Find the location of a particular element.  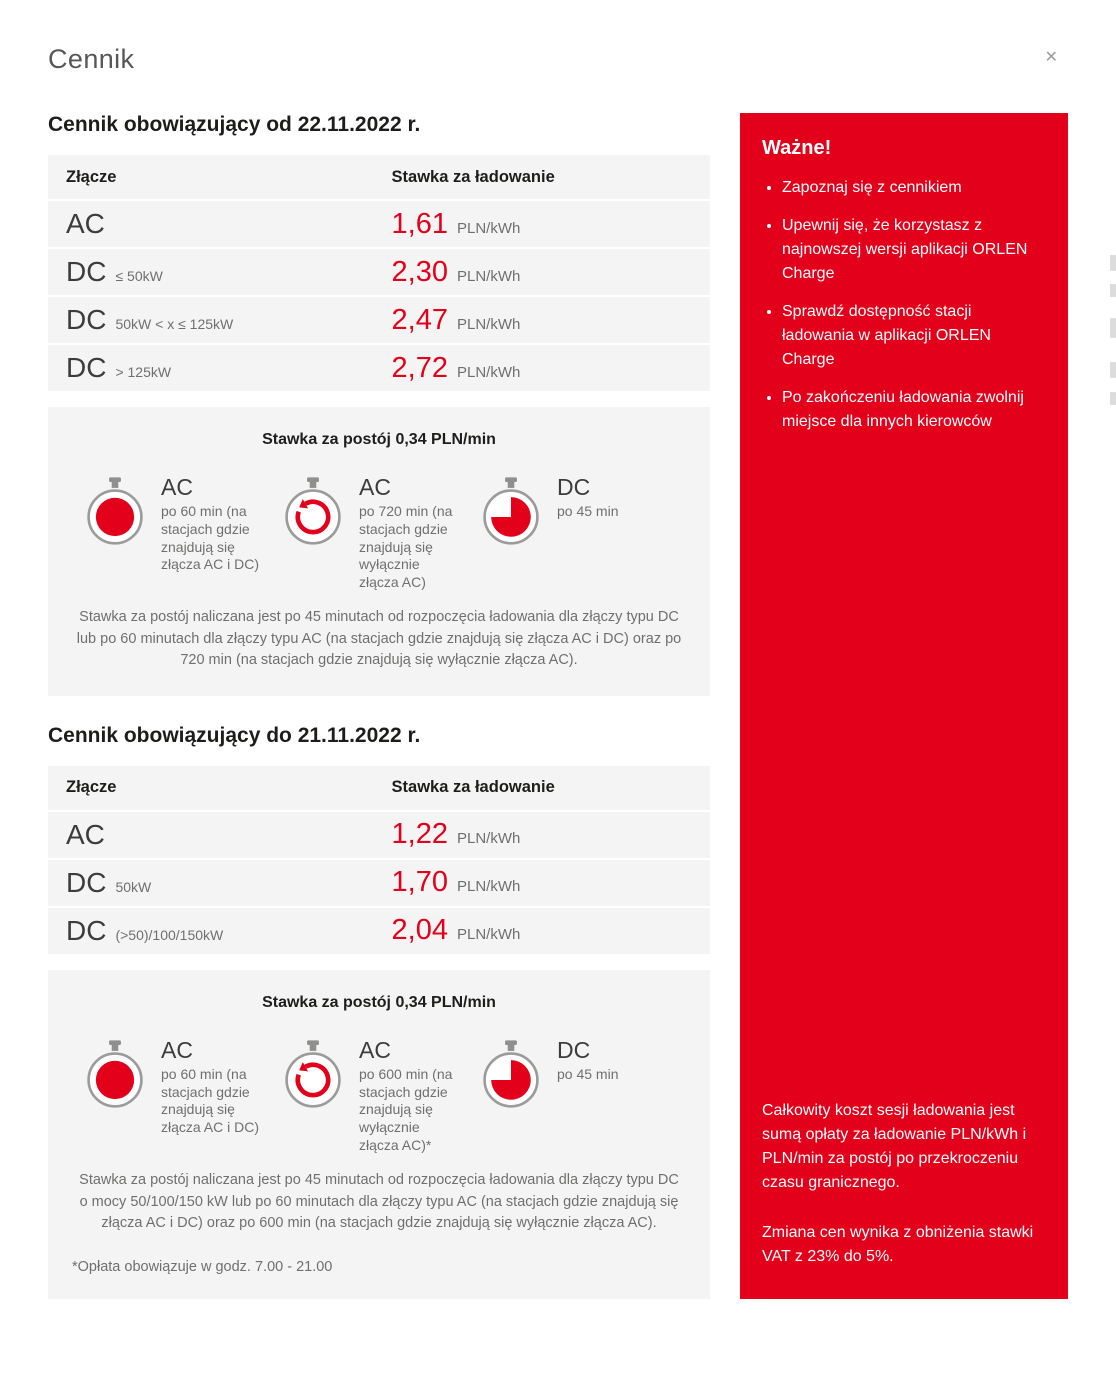

price-value: 1,70 is located at coordinates (419, 882).